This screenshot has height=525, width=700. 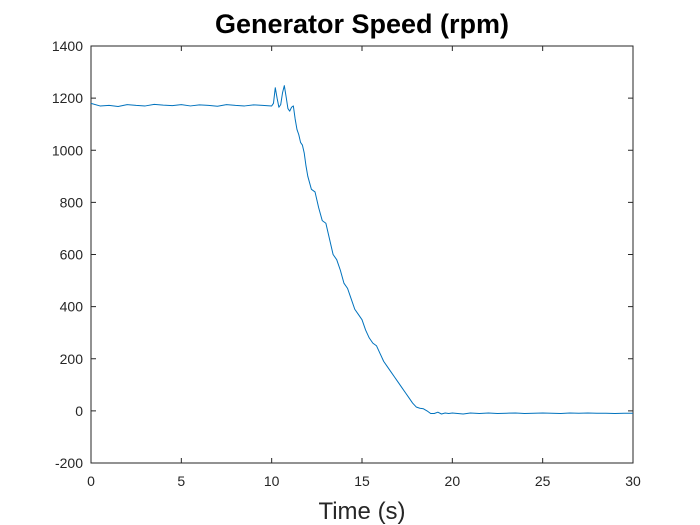 What do you see at coordinates (72, 359) in the screenshot?
I see `y-tick-label: 200` at bounding box center [72, 359].